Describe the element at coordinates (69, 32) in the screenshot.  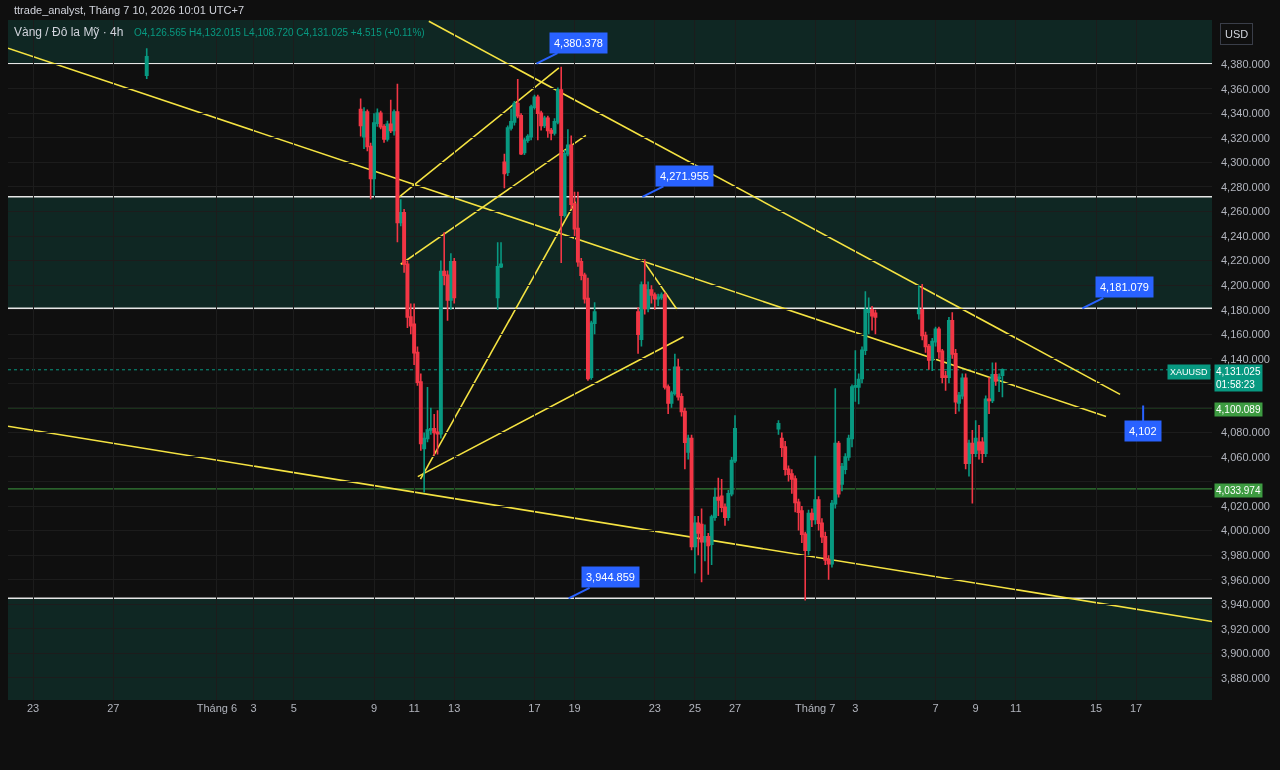
I see `text: Vàng / Đô la Mỹ · 4h` at that location.